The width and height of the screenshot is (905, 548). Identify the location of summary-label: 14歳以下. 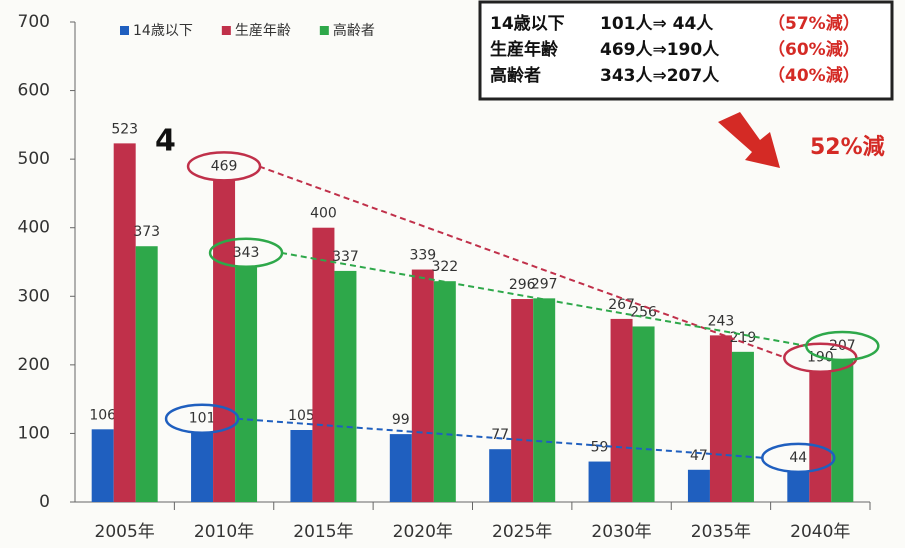
(527, 23).